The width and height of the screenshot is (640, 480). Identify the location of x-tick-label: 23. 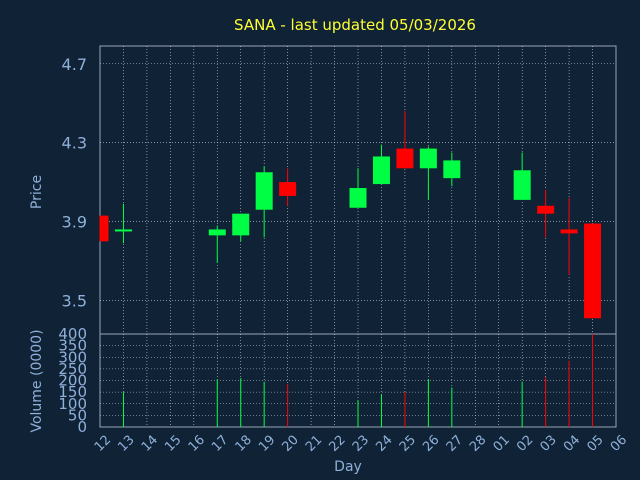
(361, 444).